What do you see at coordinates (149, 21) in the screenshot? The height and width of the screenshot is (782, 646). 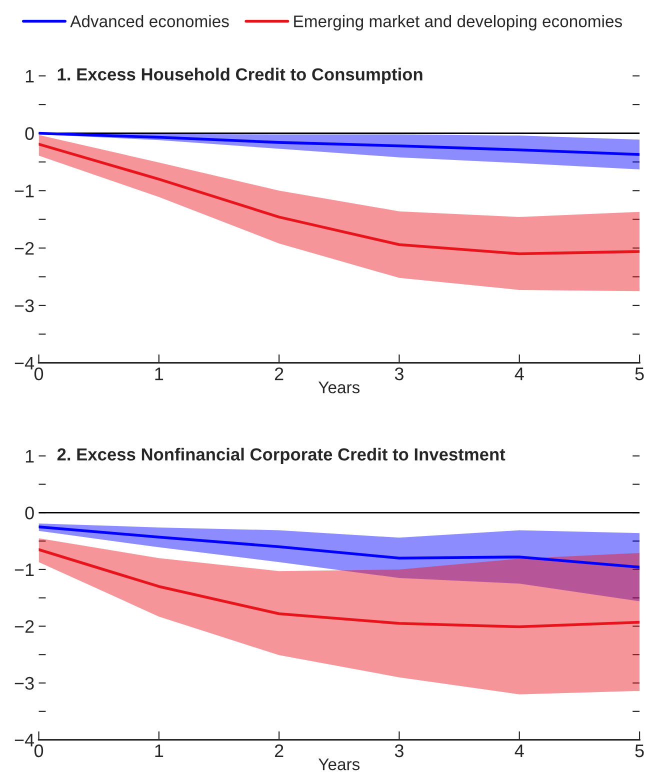 I see `legend-label: Advanced economies` at bounding box center [149, 21].